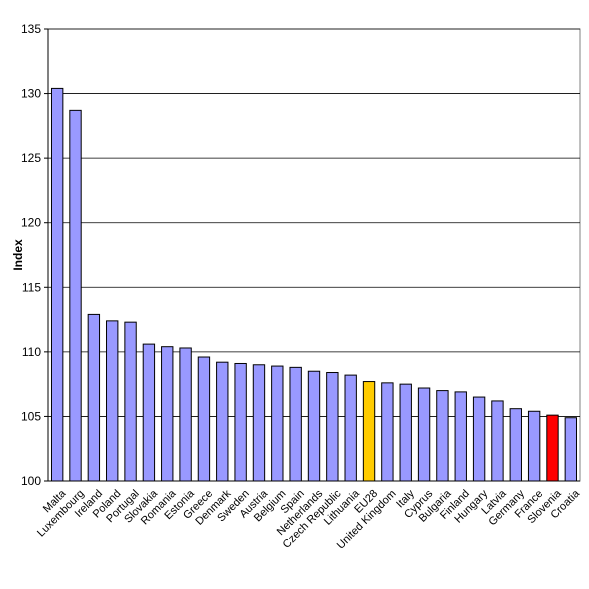 This screenshot has width=589, height=589. What do you see at coordinates (314, 426) in the screenshot?
I see `bar-netherlands` at bounding box center [314, 426].